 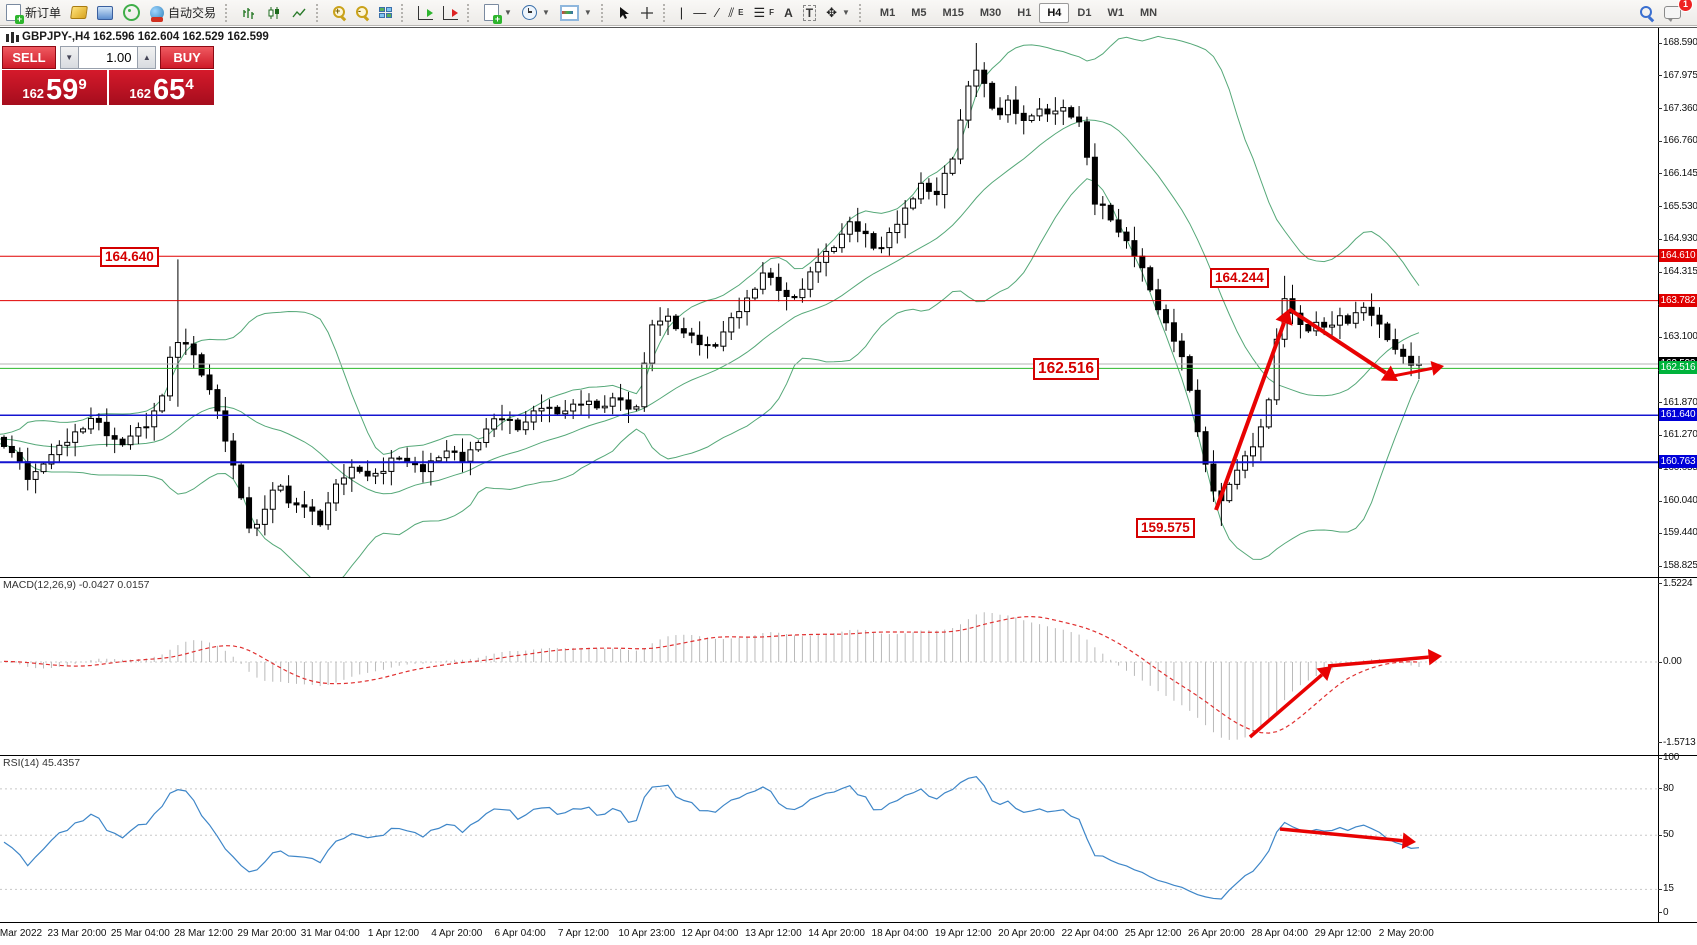 I want to click on time-axis-label: 20 Apr 20:00, so click(x=1026, y=933).